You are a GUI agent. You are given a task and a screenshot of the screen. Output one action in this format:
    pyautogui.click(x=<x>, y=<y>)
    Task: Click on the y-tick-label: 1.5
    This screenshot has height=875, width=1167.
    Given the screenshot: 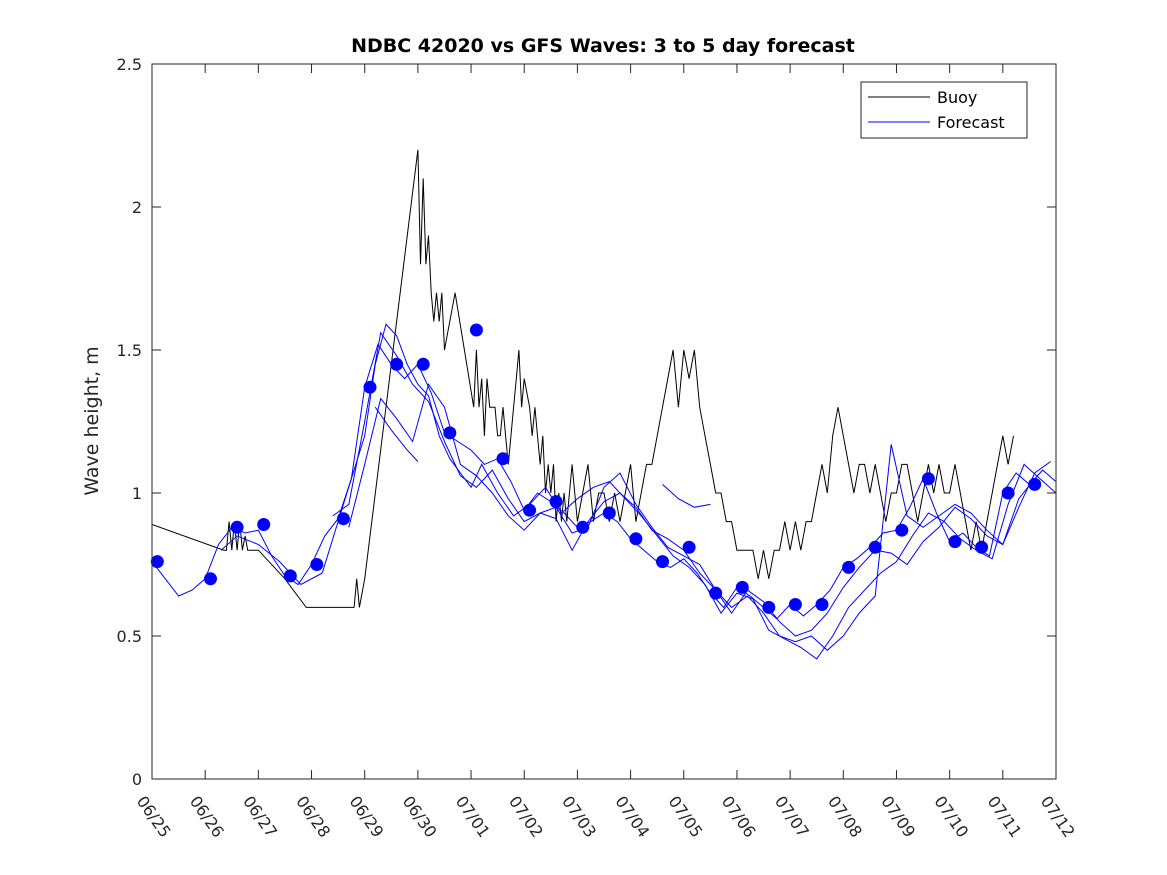 What is the action you would take?
    pyautogui.click(x=129, y=350)
    